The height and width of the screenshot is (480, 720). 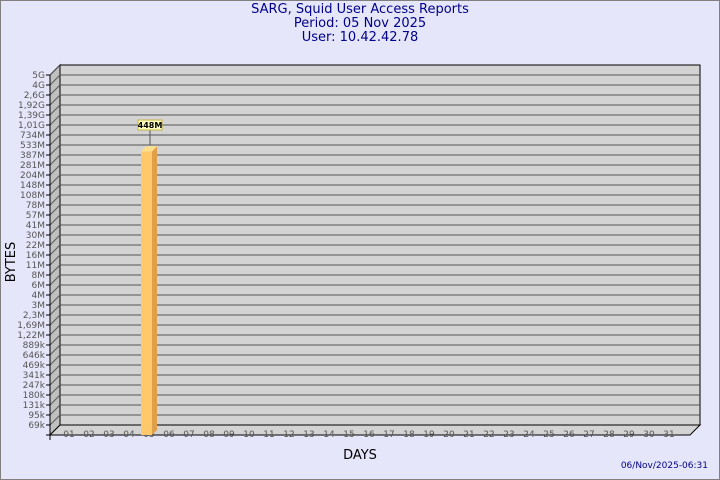 I want to click on bar-side, so click(x=154, y=290).